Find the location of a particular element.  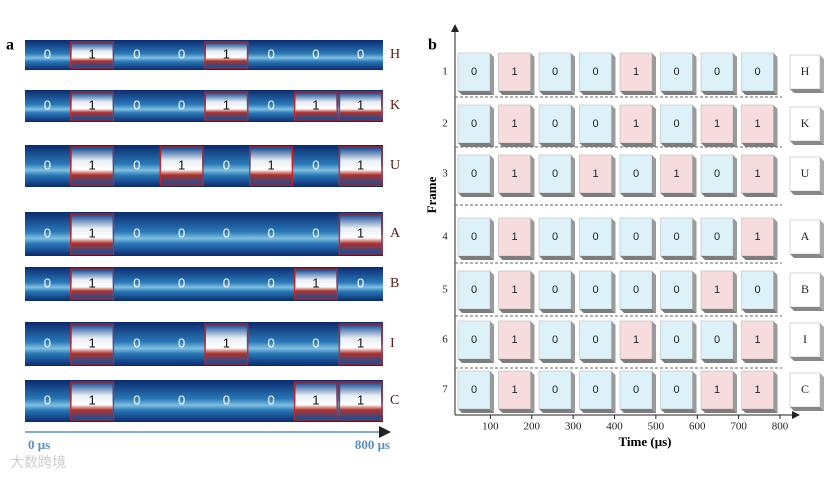

panel-label: b is located at coordinates (432, 45).